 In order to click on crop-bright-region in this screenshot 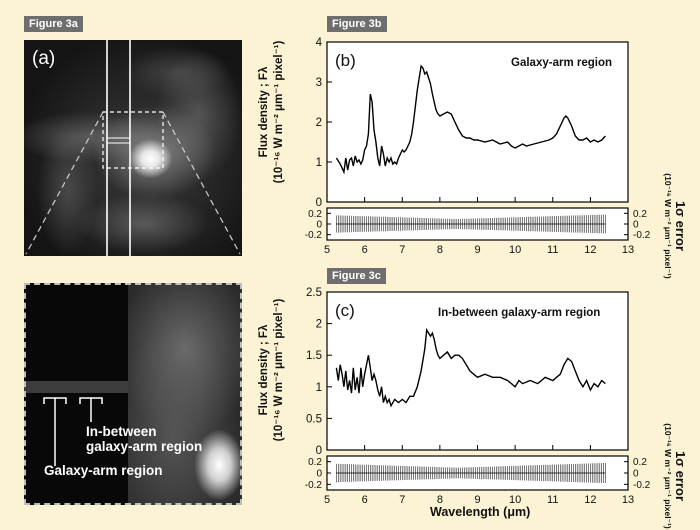, I will do `click(185, 394)`.